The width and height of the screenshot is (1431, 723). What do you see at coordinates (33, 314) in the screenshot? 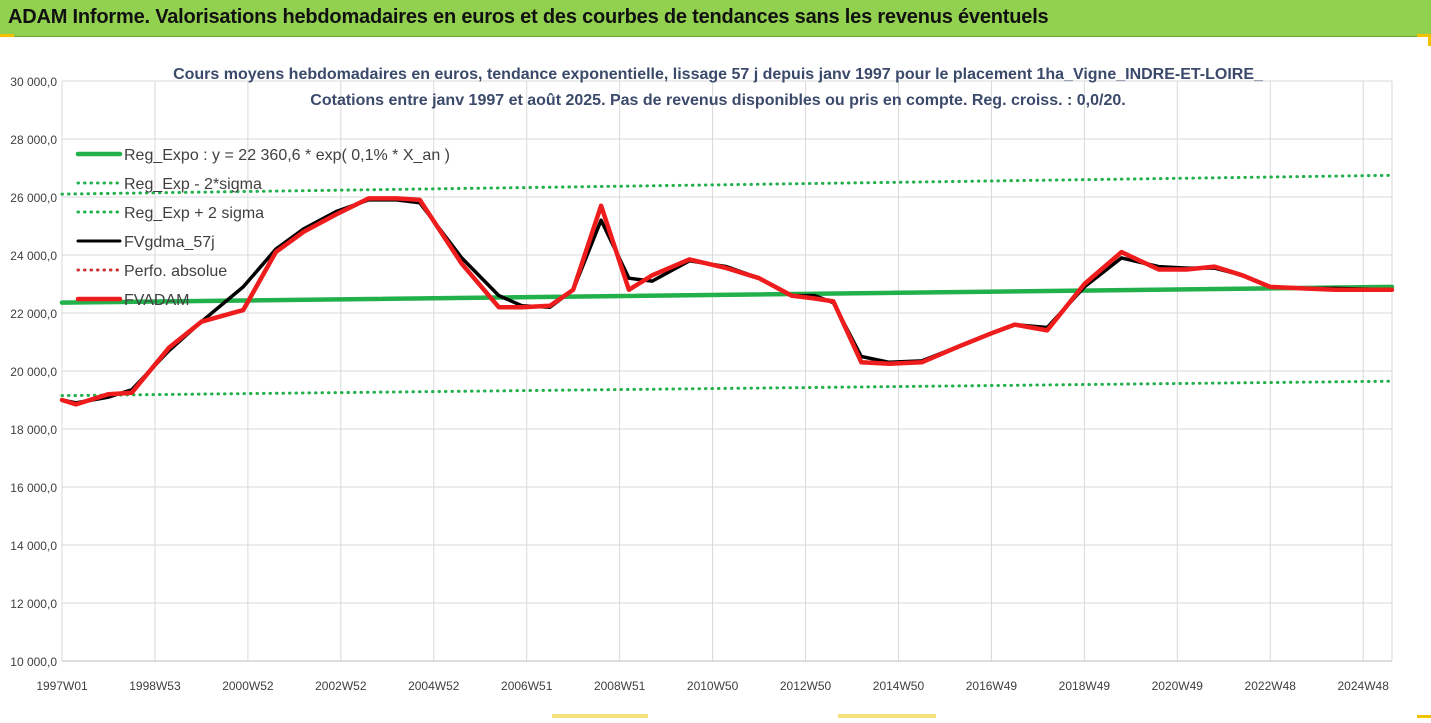
I see `y-tick-label: 22 000,0` at bounding box center [33, 314].